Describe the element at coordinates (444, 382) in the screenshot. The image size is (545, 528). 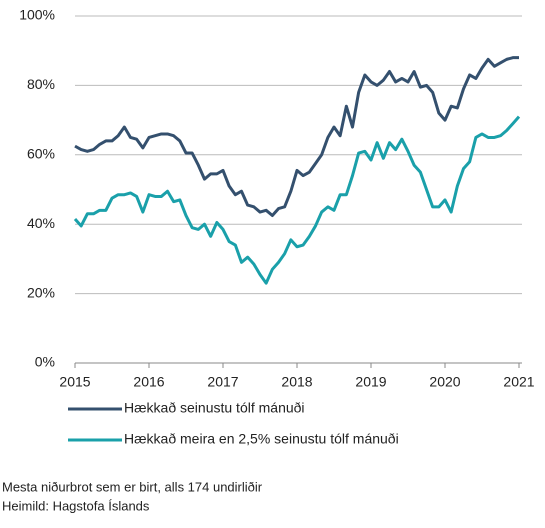
I see `x-tick-label: 2020` at that location.